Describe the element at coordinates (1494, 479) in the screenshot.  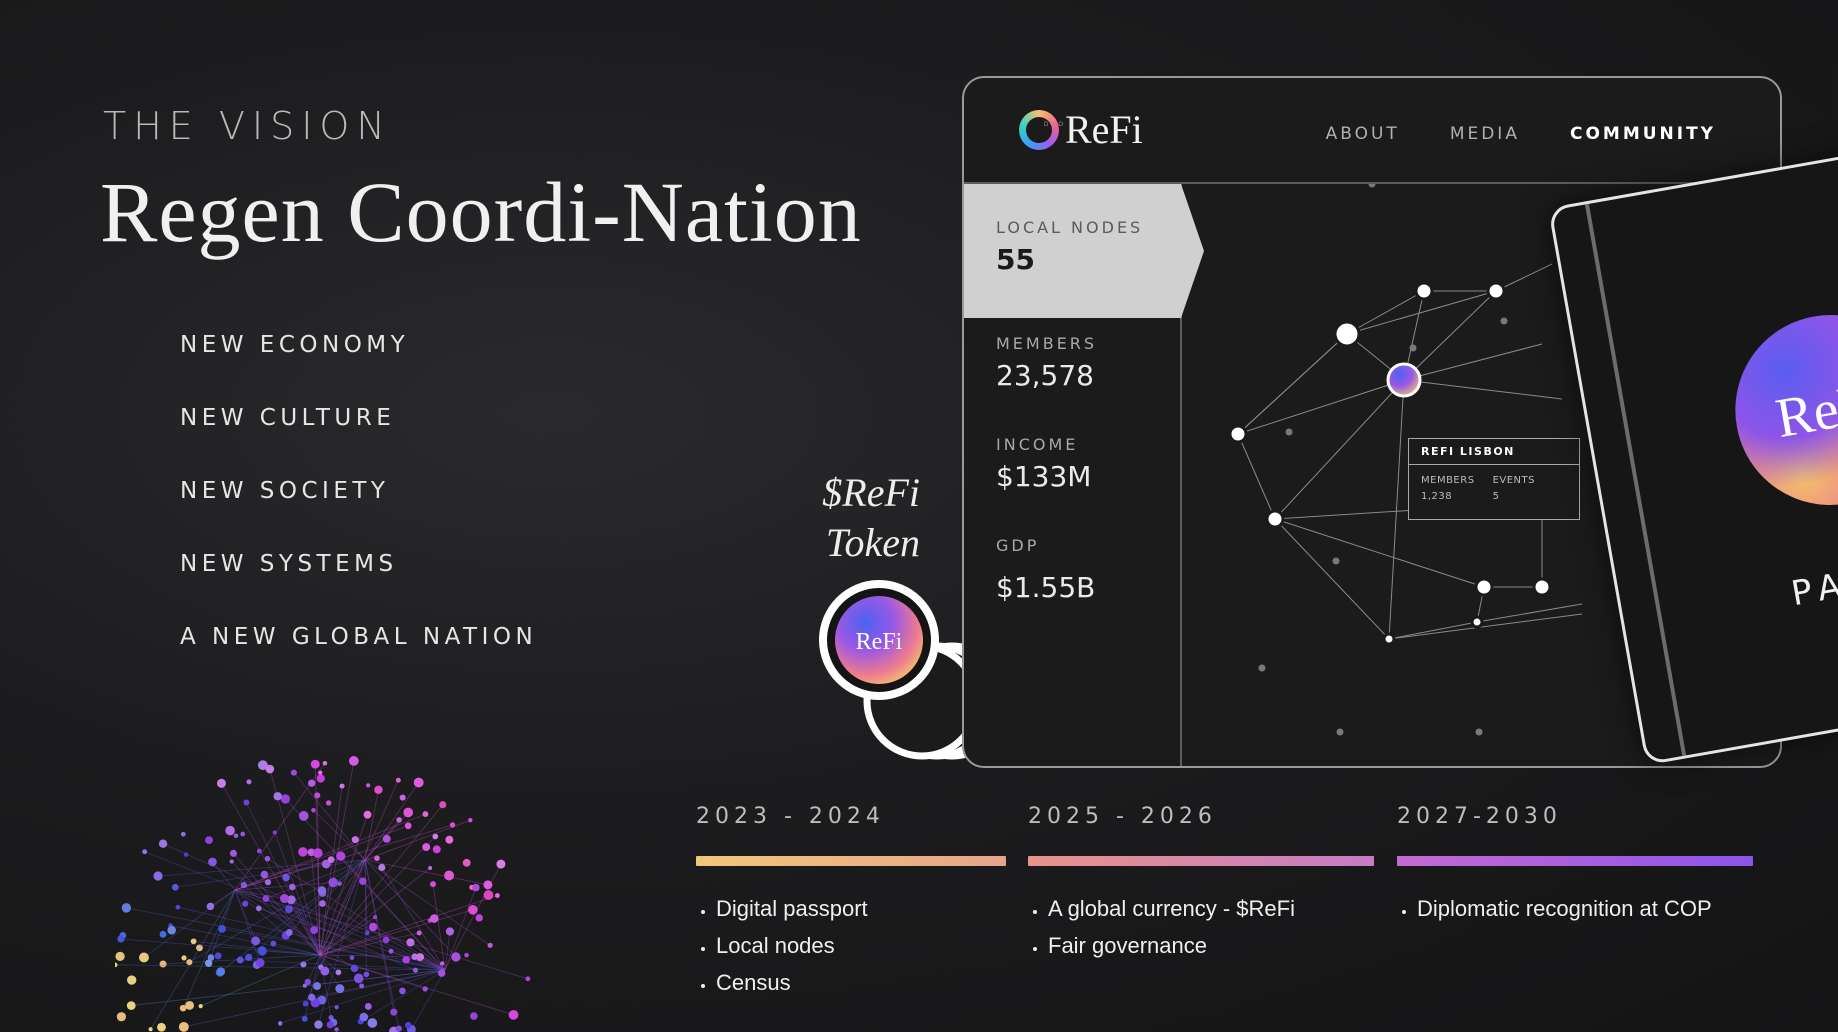
I see `node-tooltip: REFI LISBON MEMBERS 1,238 EVENTS 5` at that location.